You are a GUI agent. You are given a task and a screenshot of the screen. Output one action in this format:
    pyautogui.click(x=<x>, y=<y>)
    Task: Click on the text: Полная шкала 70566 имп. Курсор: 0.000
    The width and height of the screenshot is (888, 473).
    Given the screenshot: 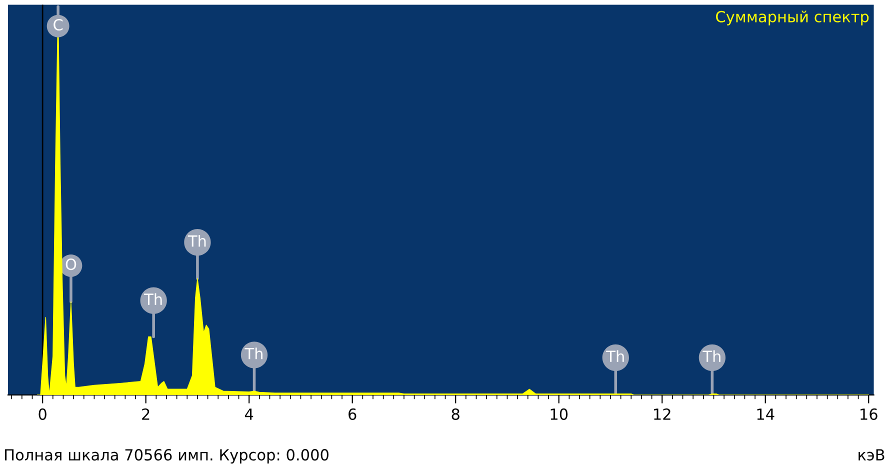 What is the action you would take?
    pyautogui.click(x=166, y=456)
    